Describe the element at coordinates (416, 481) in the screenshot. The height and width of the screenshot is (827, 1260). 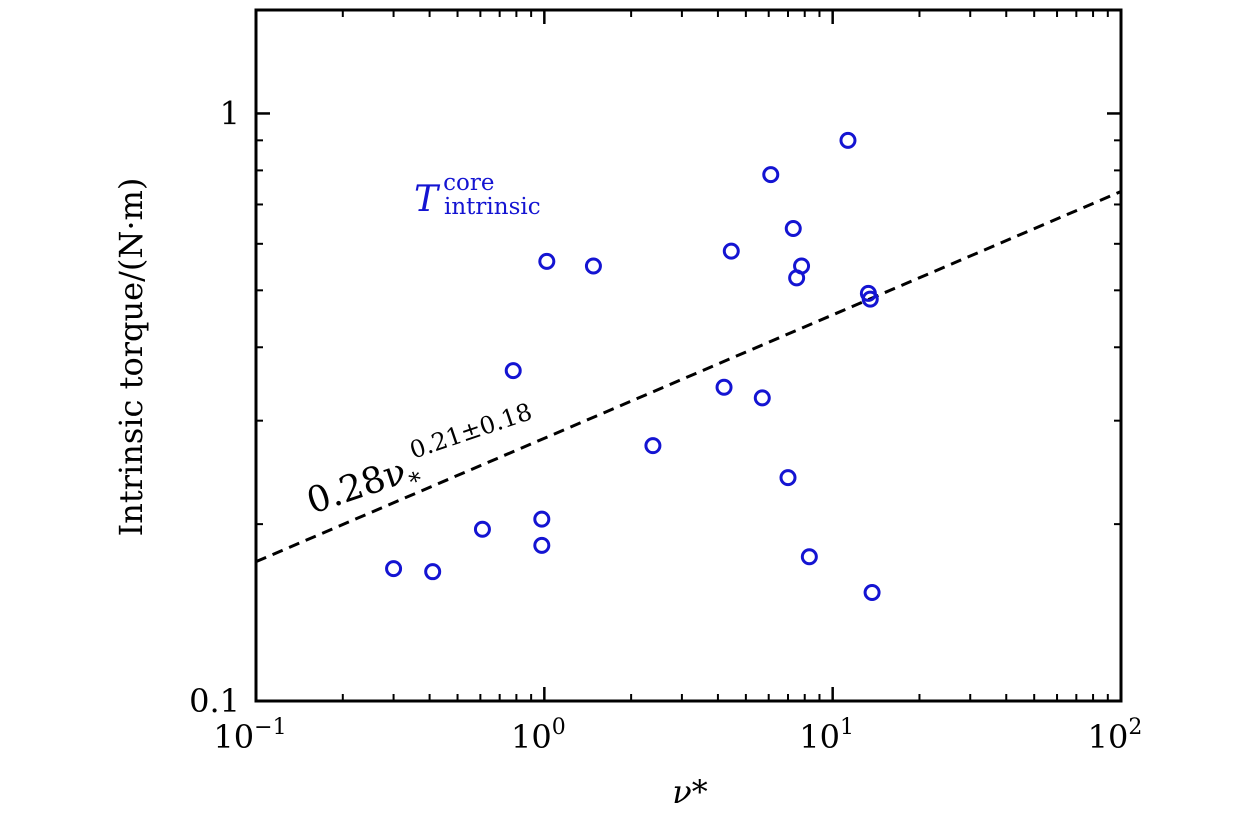
I see `fit-label-sub: *` at that location.